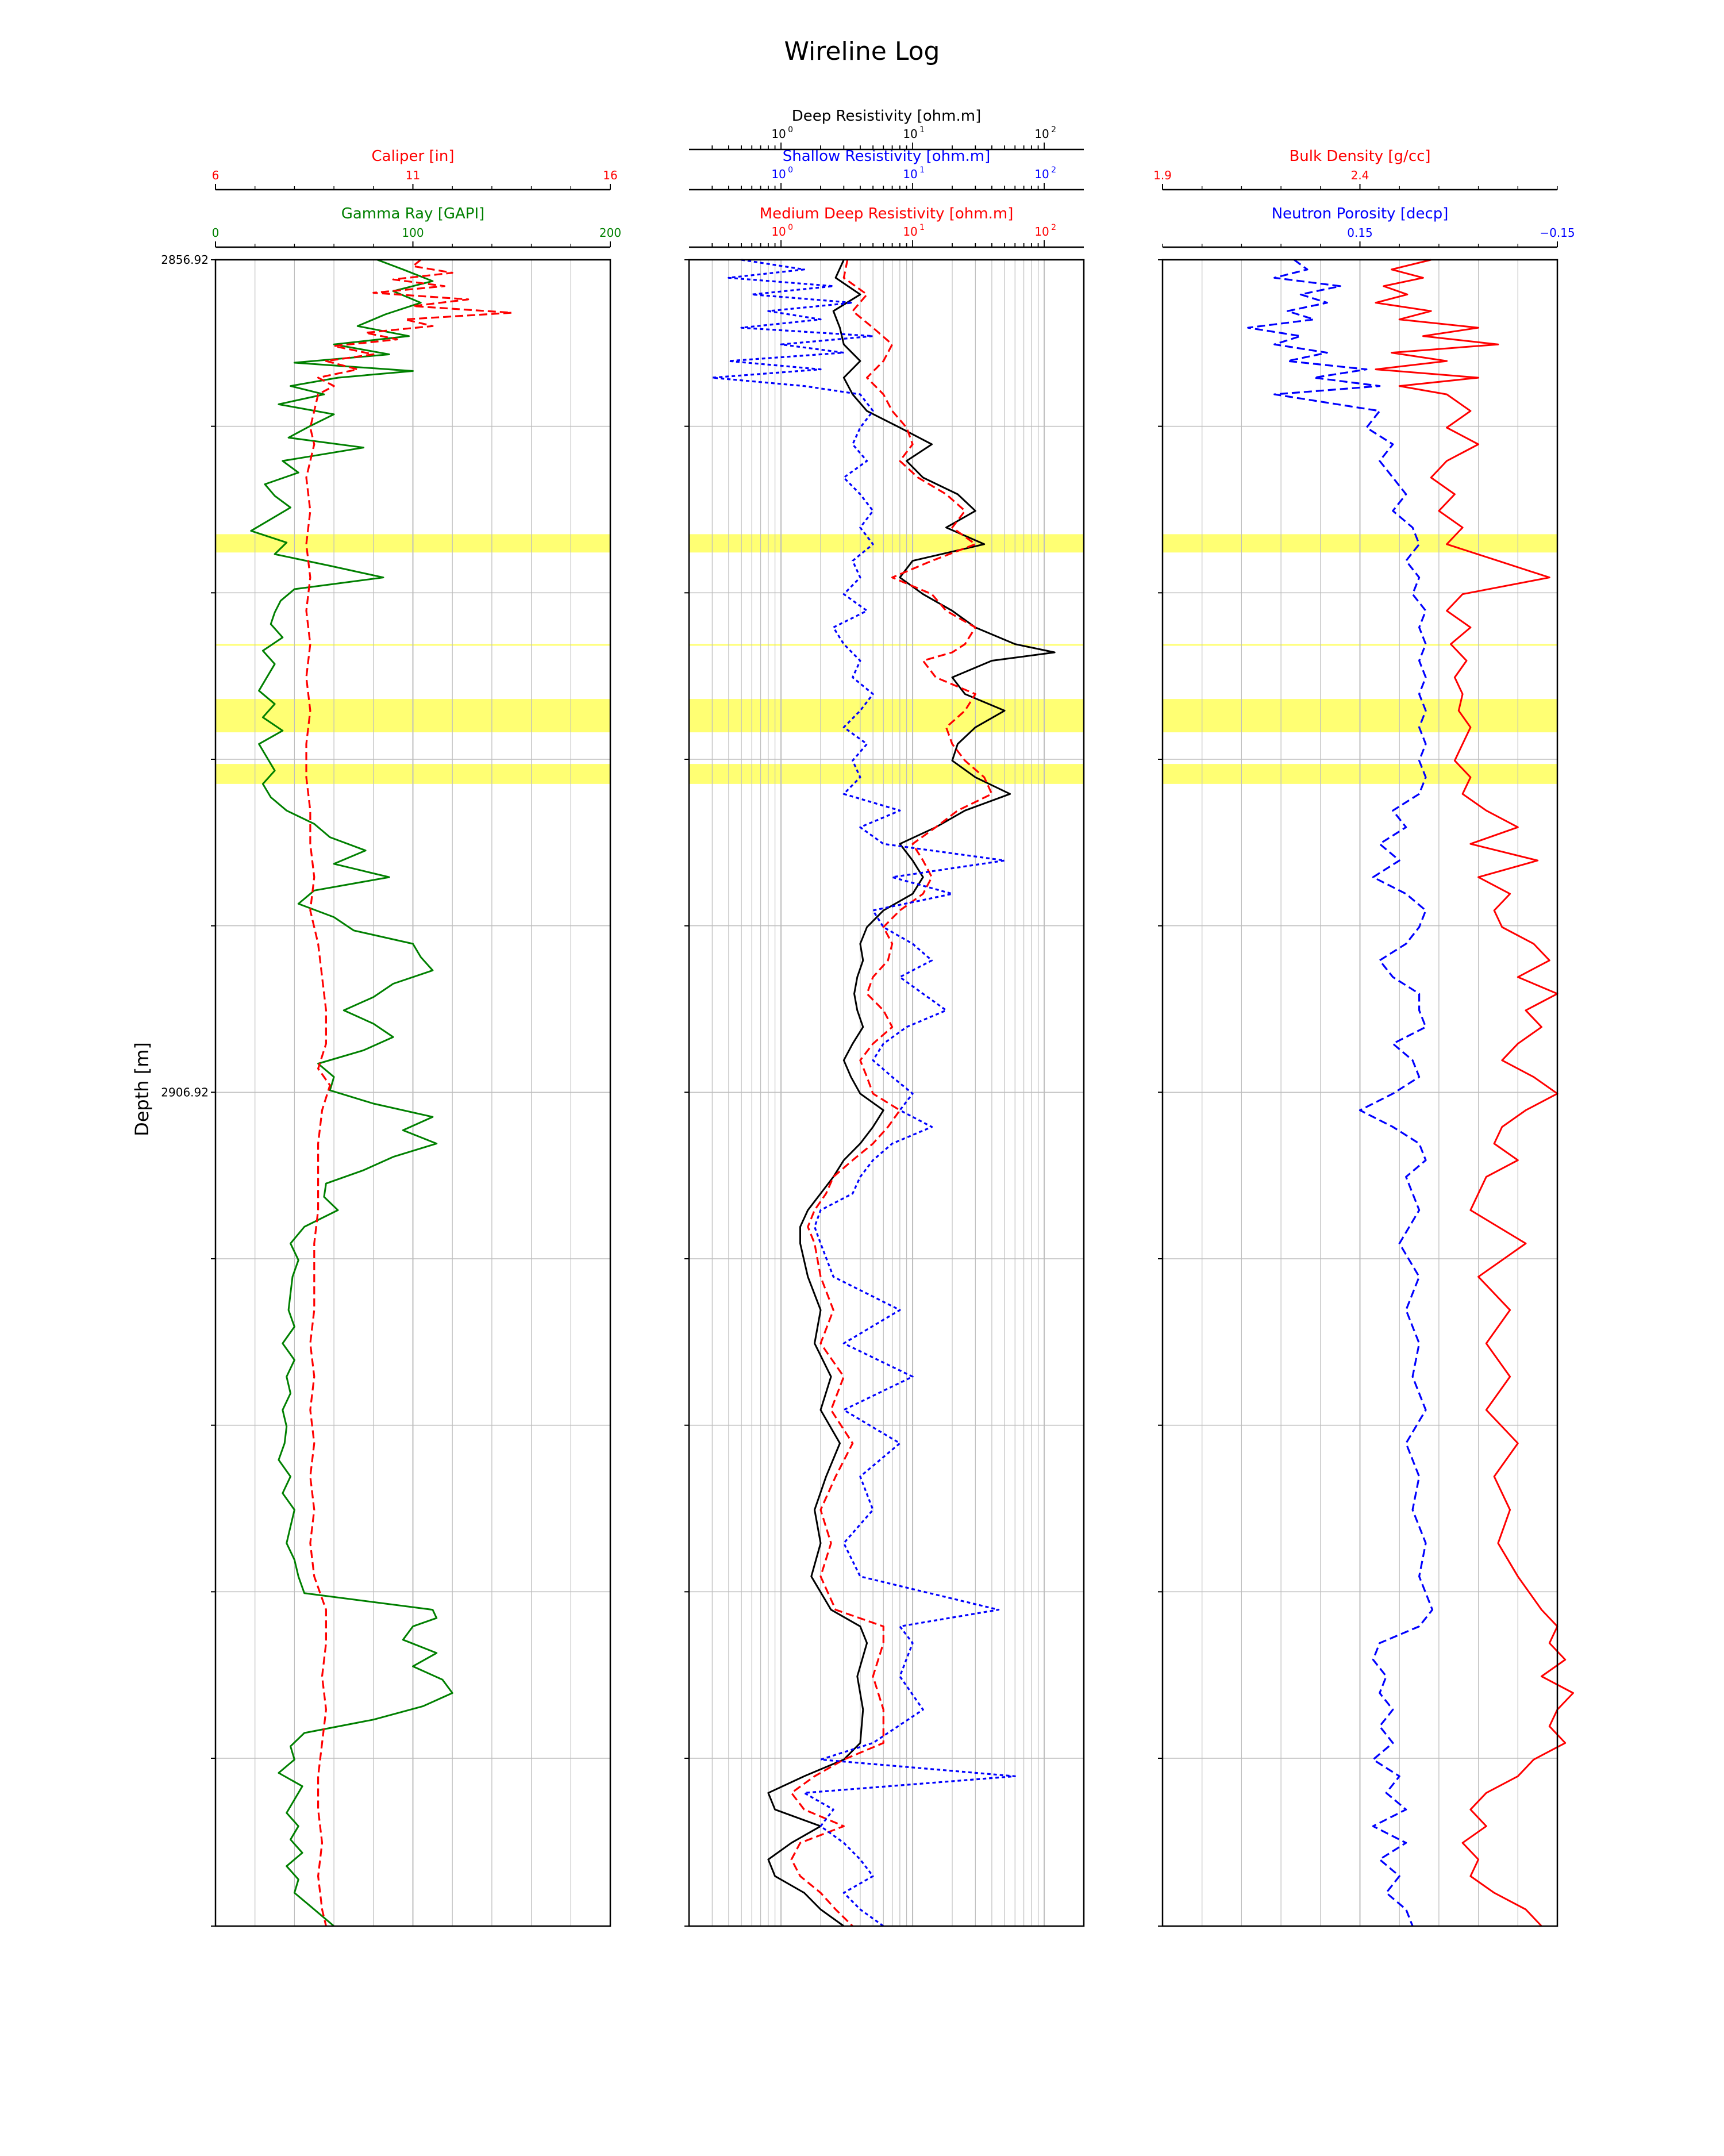  What do you see at coordinates (185, 260) in the screenshot?
I see `depth-tick-label: 2856.92` at bounding box center [185, 260].